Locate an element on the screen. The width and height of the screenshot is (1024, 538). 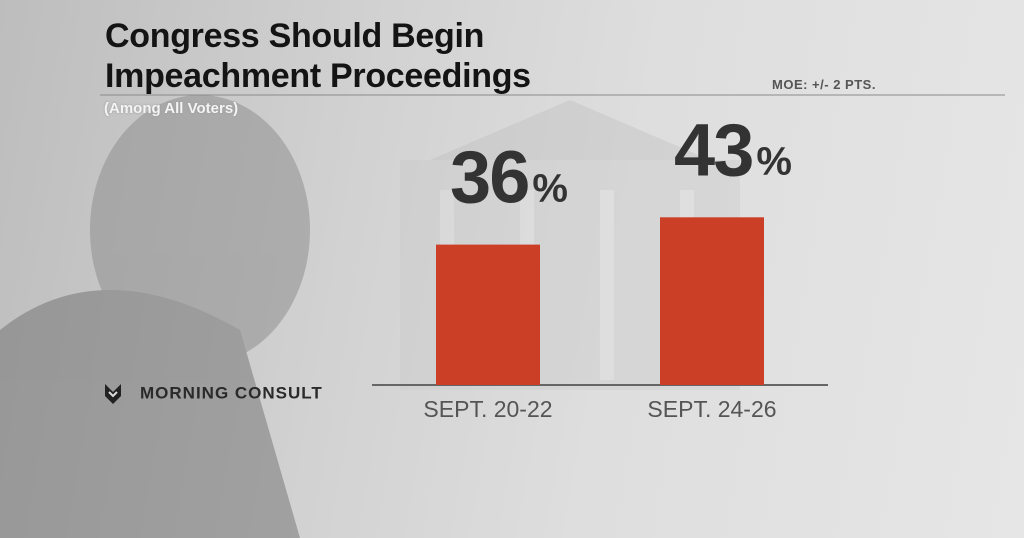
annotation: MOE: +/- 2 PTS. is located at coordinates (824, 84).